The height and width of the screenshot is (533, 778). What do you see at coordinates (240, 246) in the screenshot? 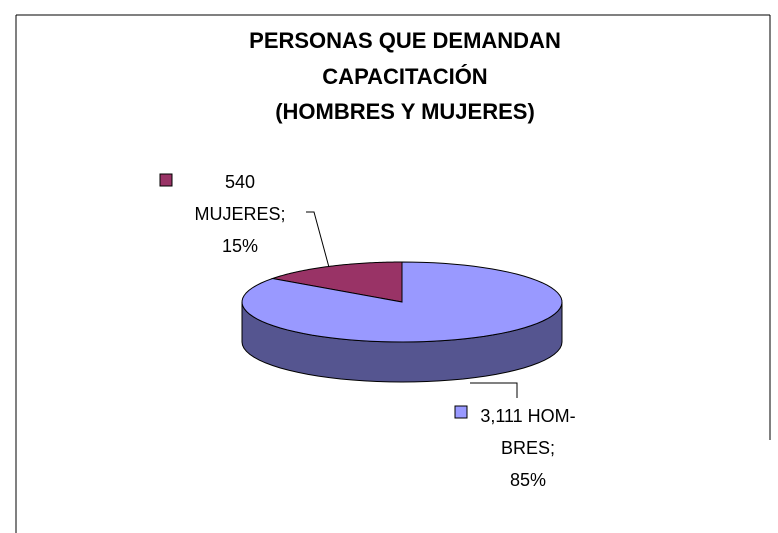
I see `value-label: 15%` at bounding box center [240, 246].